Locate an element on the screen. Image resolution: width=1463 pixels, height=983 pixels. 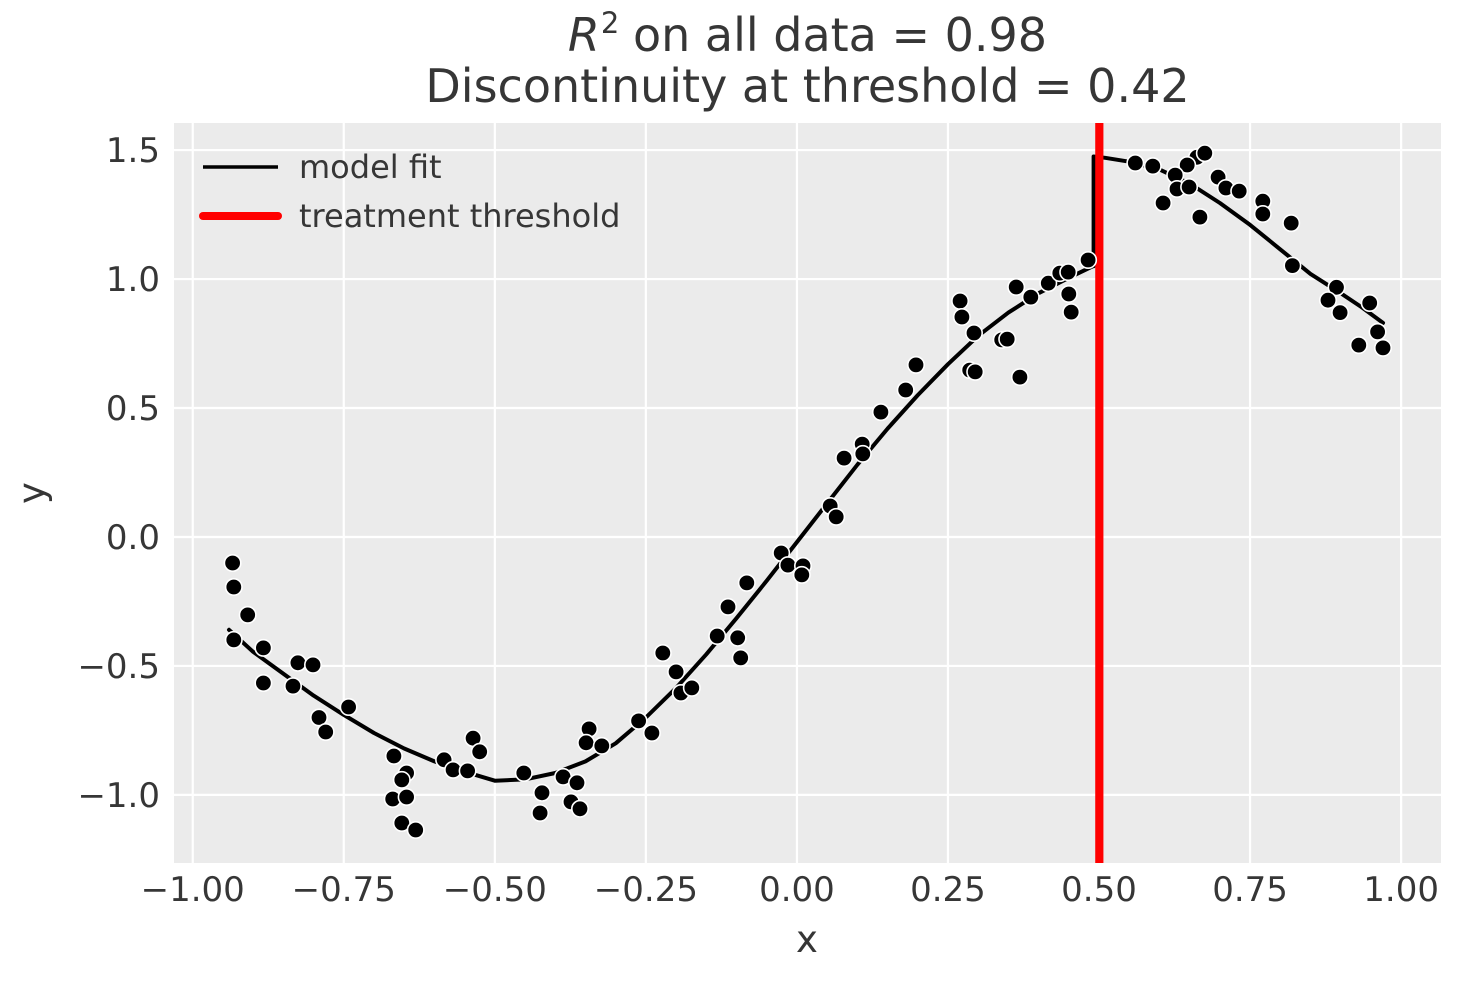
title-r-symbol: R is located at coordinates (583, 35).